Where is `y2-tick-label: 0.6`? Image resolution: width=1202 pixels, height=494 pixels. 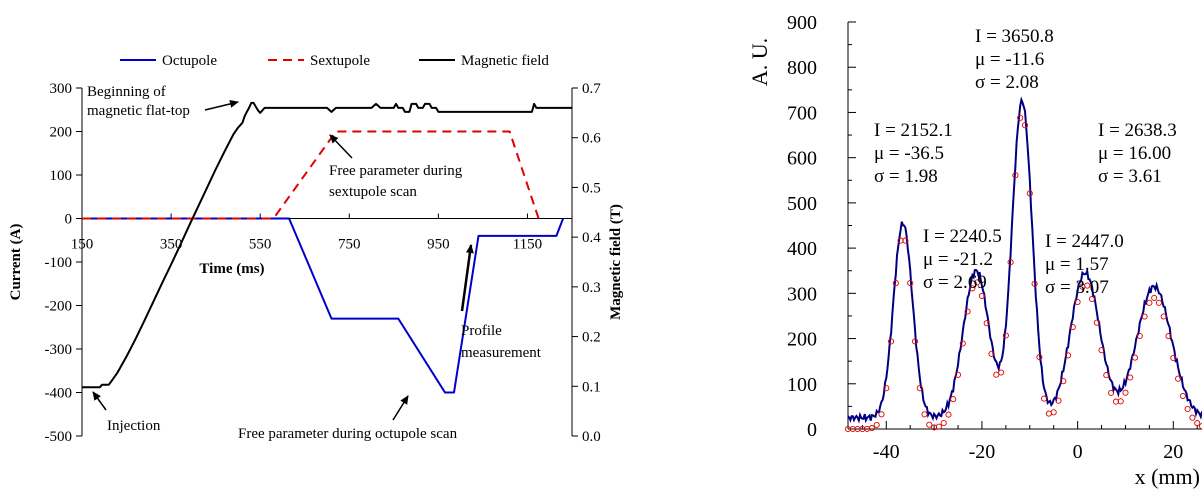
y2-tick-label: 0.6 is located at coordinates (591, 139).